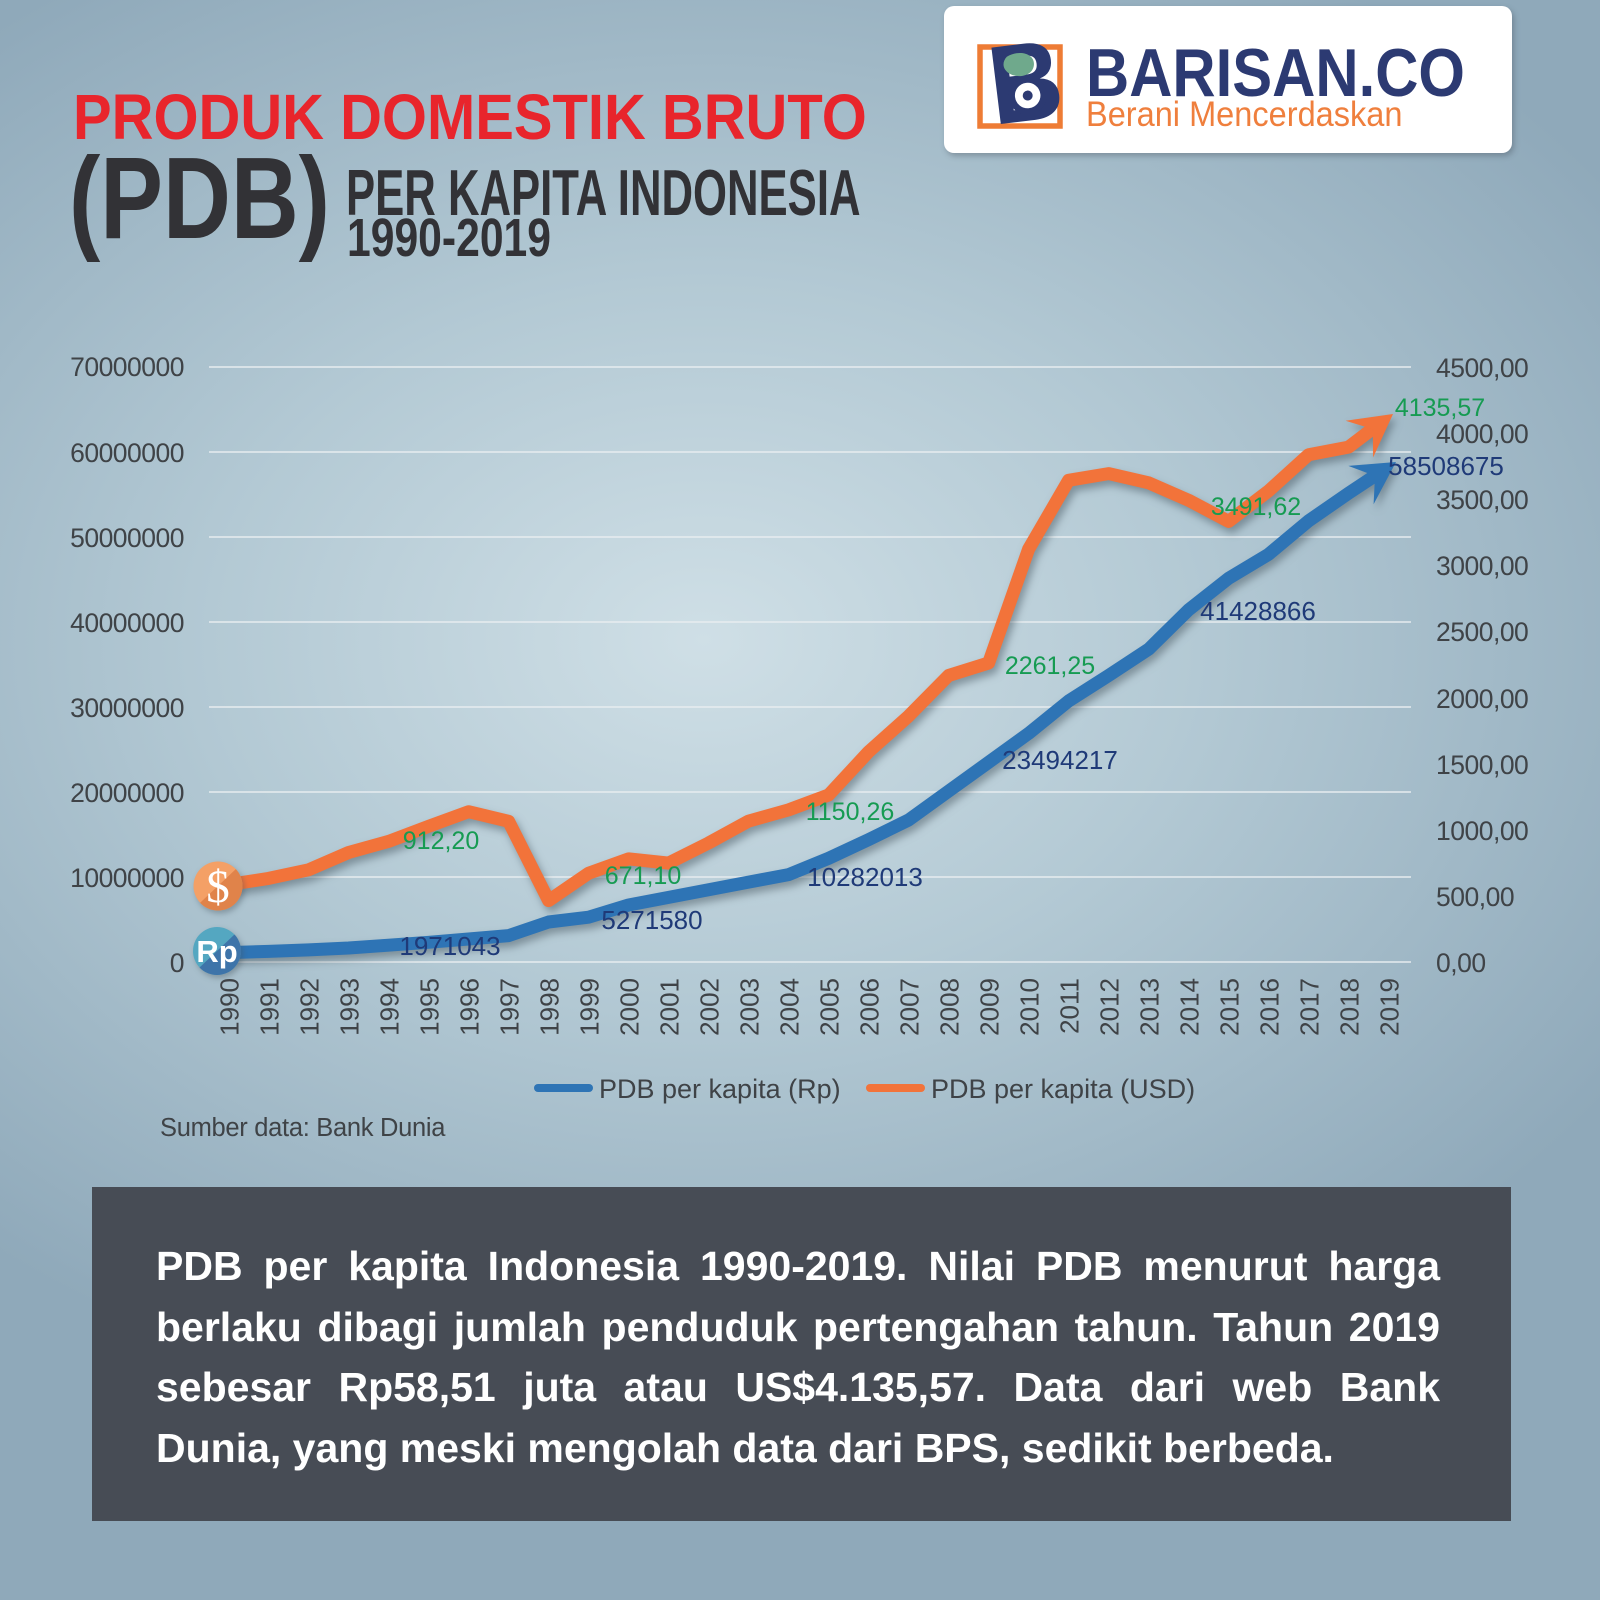  I want to click on svg-text: 50000000, so click(127, 538).